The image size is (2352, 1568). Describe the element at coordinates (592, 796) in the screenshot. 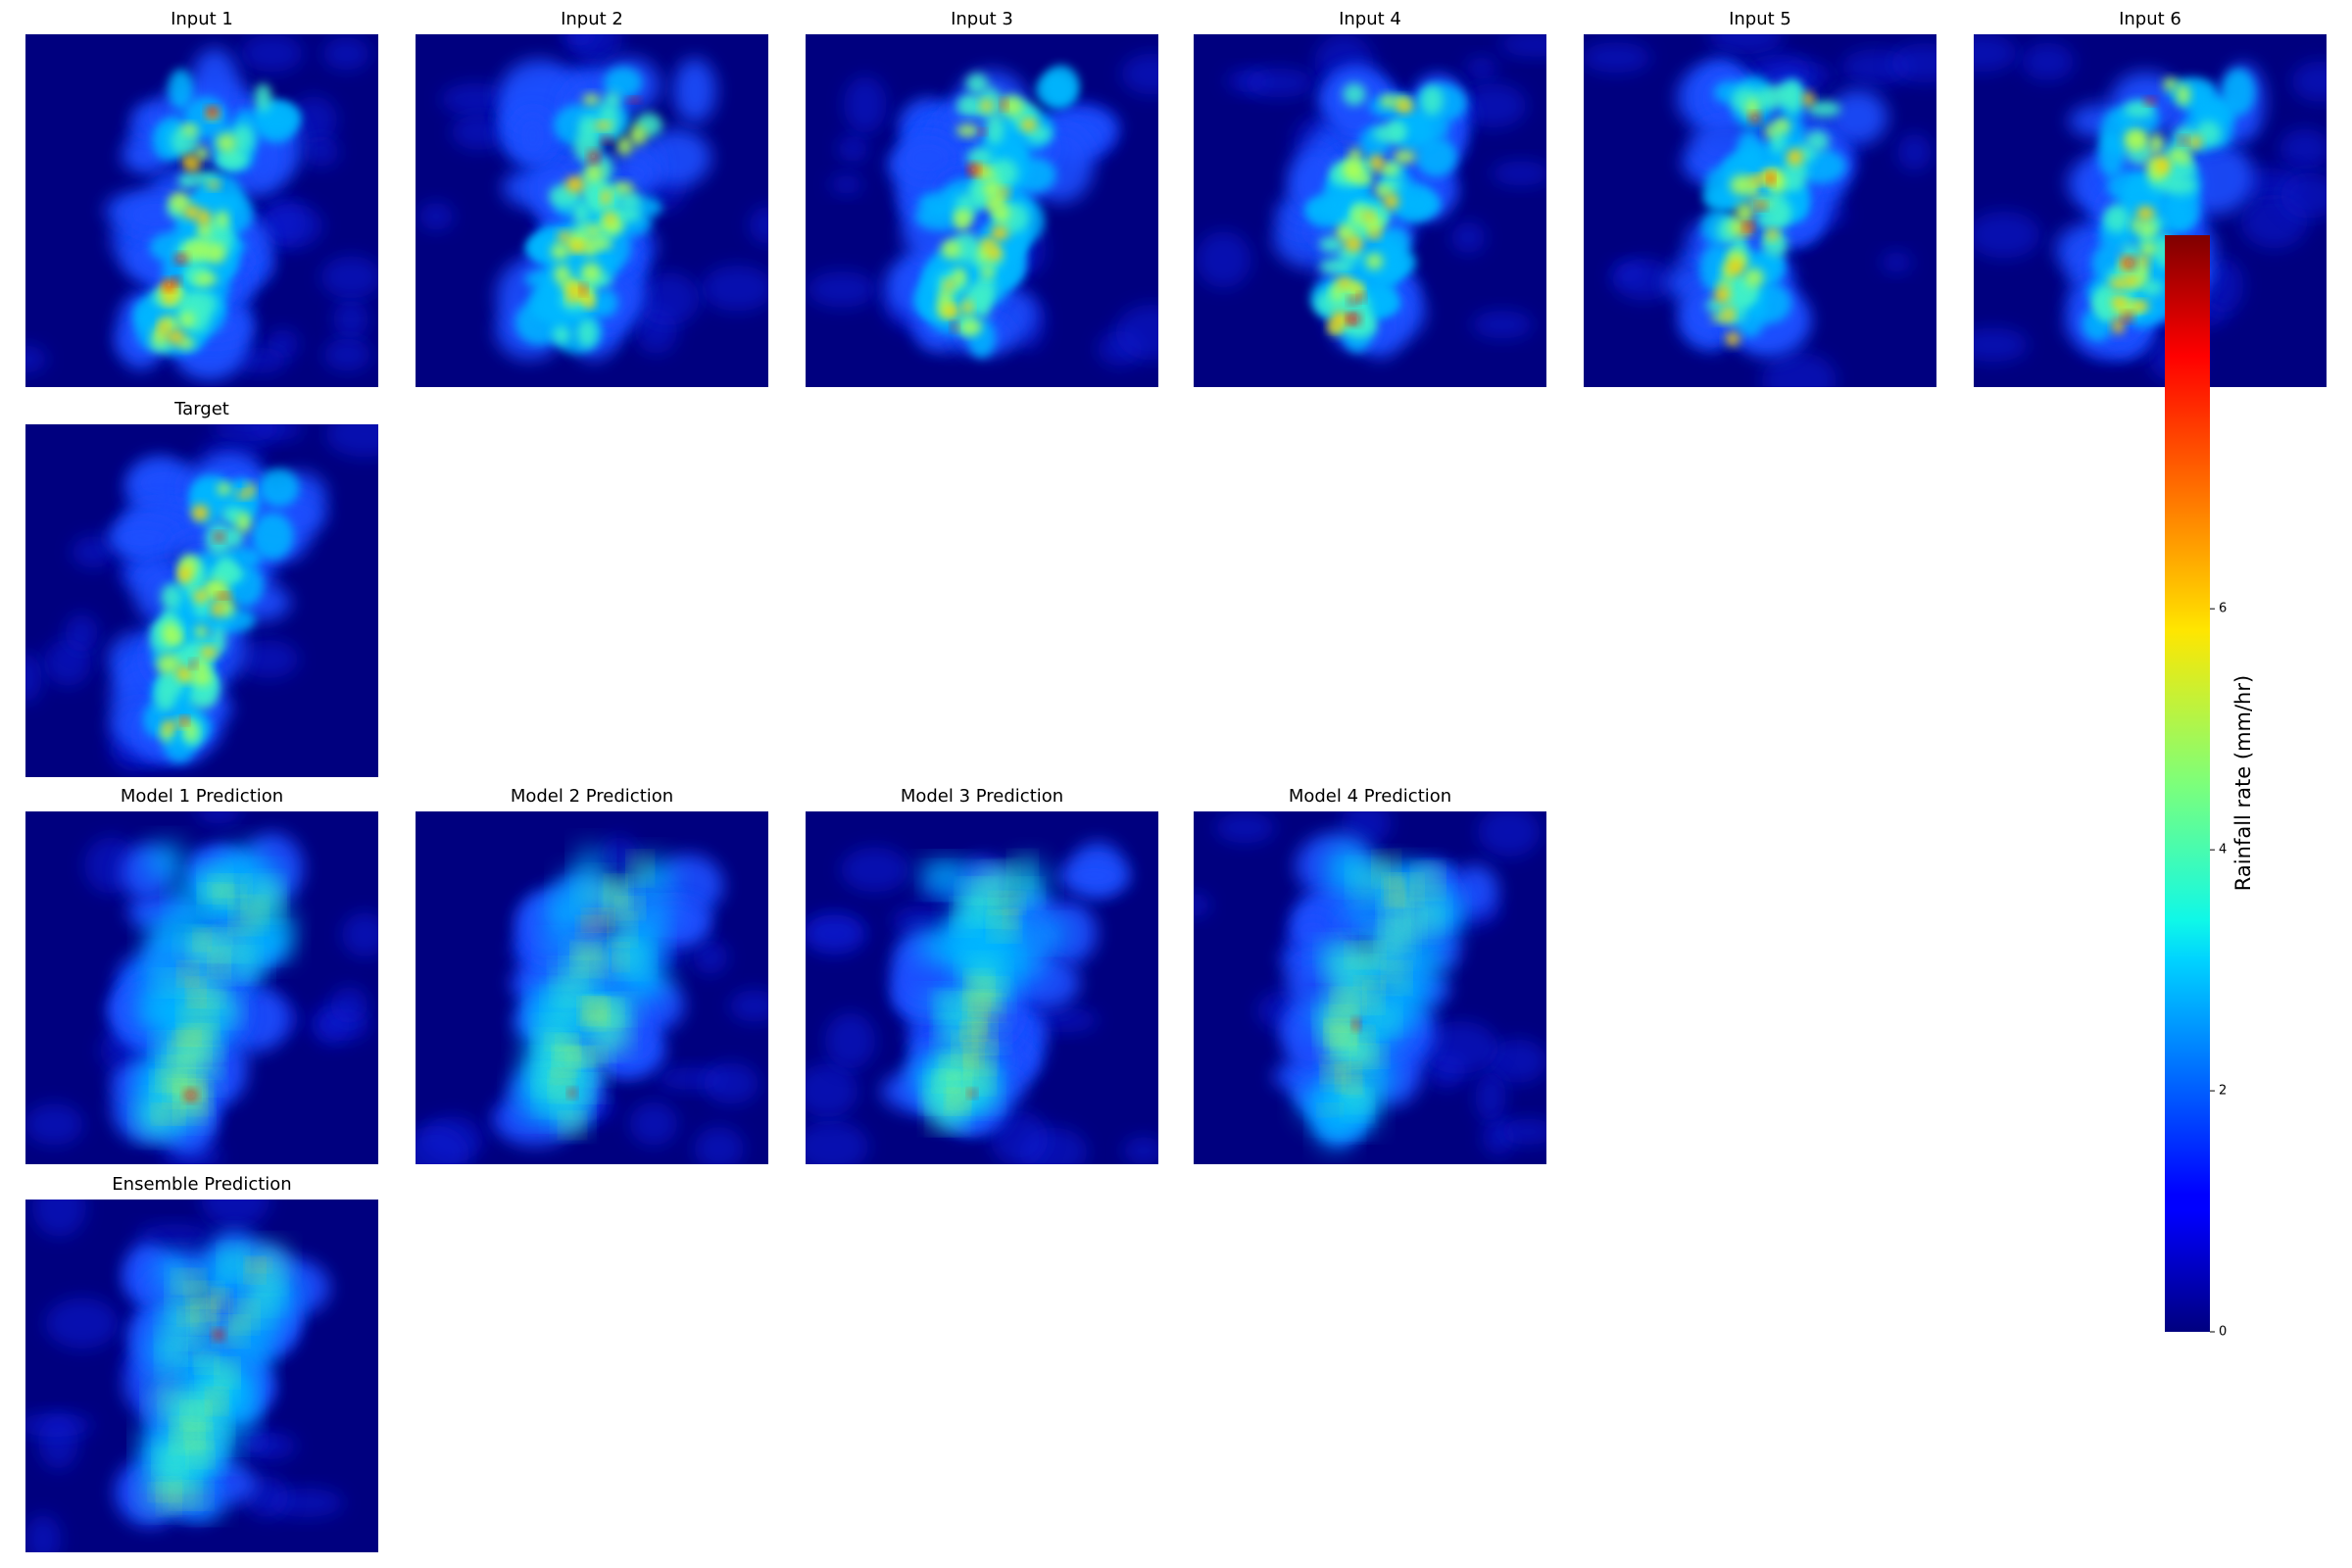

I see `panel-title: Model 2 Prediction` at that location.